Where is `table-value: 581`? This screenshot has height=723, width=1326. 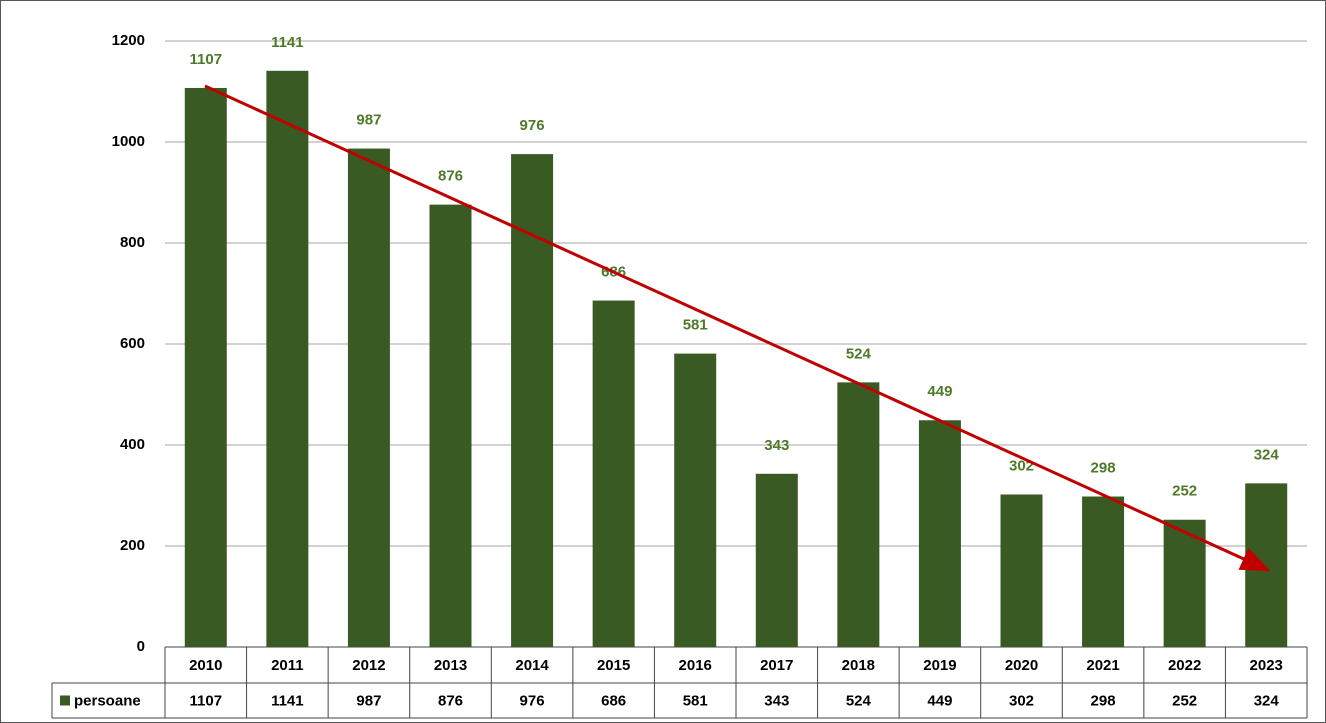 table-value: 581 is located at coordinates (695, 700).